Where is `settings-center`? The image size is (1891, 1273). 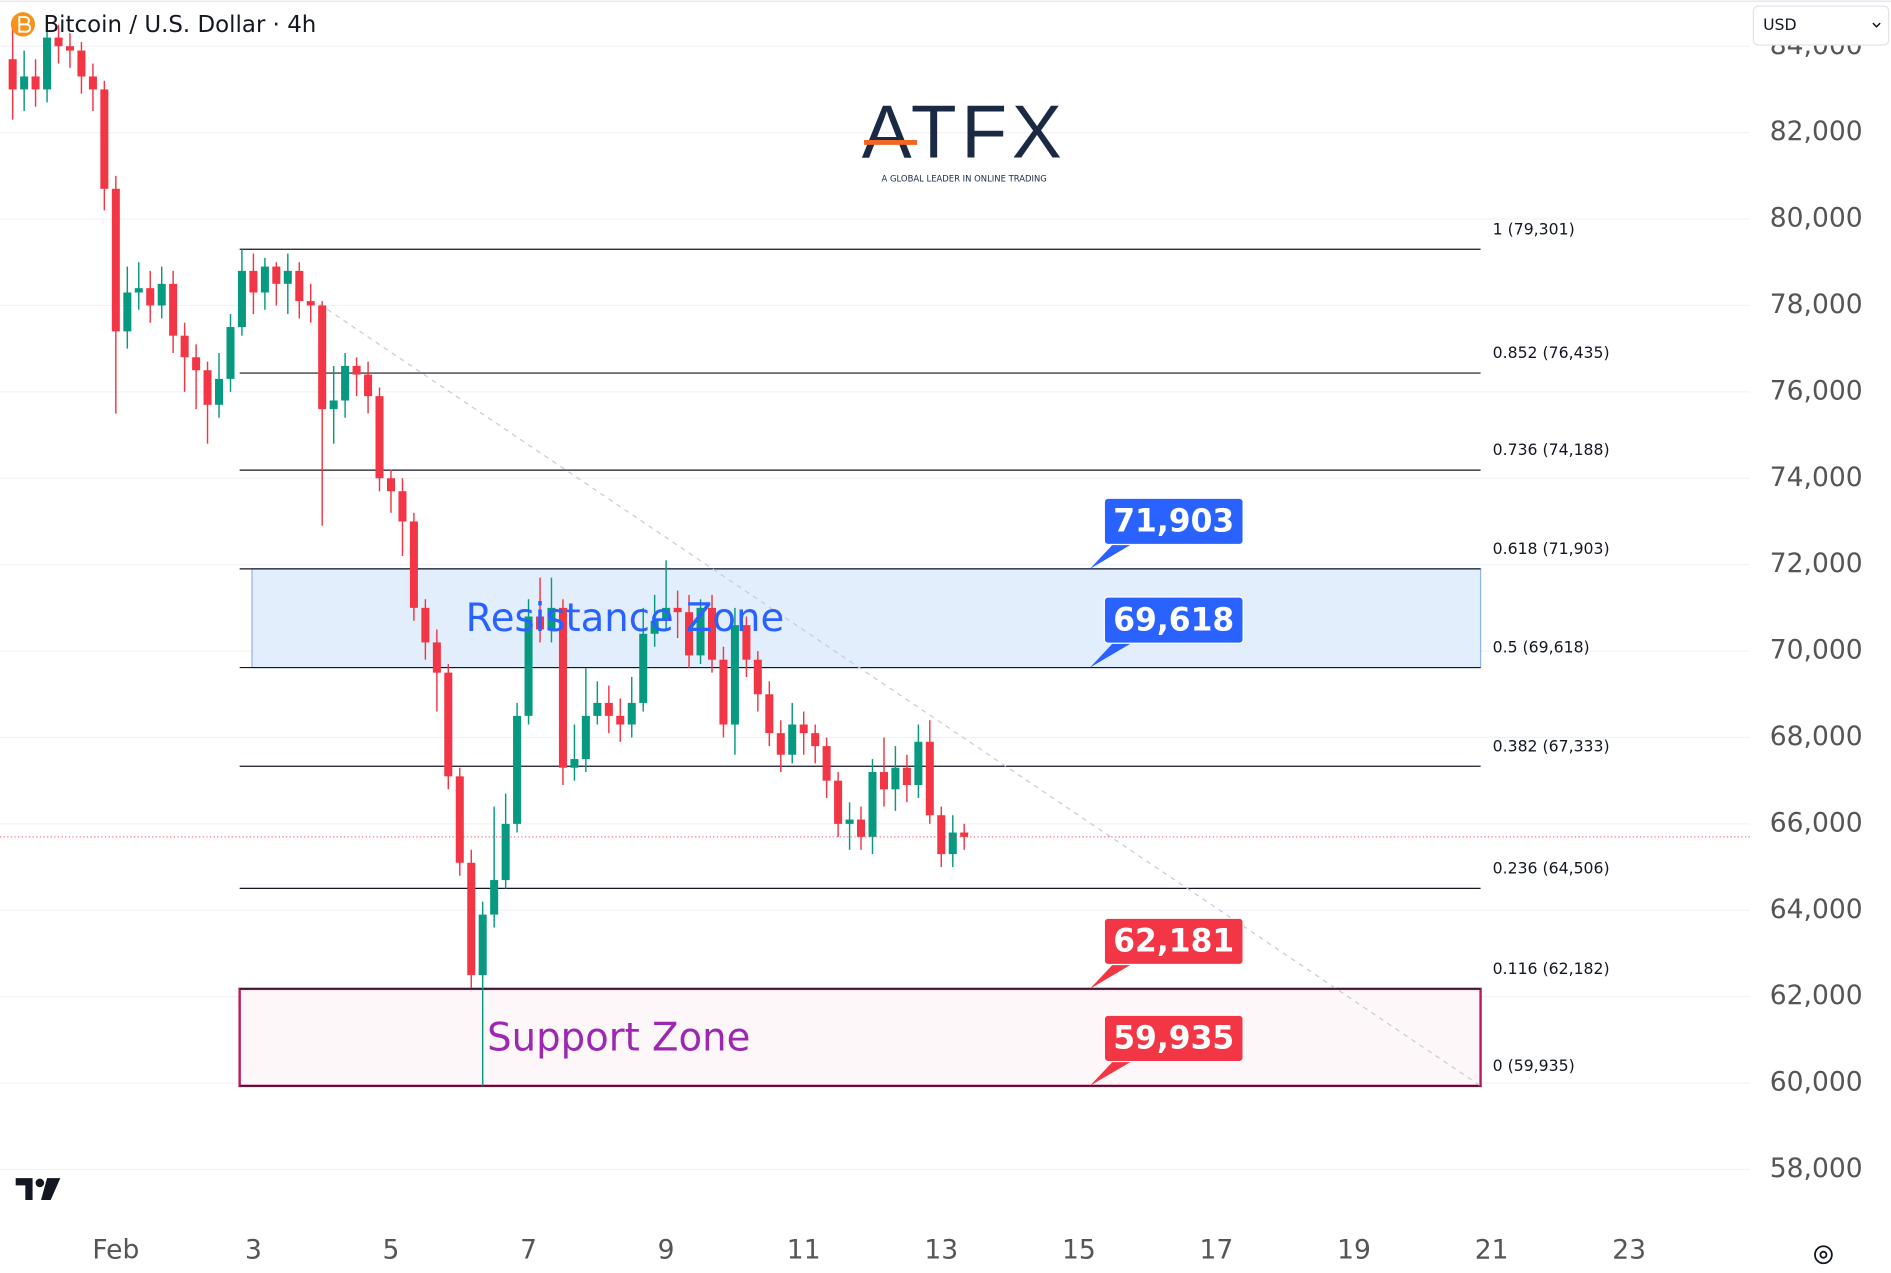 settings-center is located at coordinates (1823, 1254).